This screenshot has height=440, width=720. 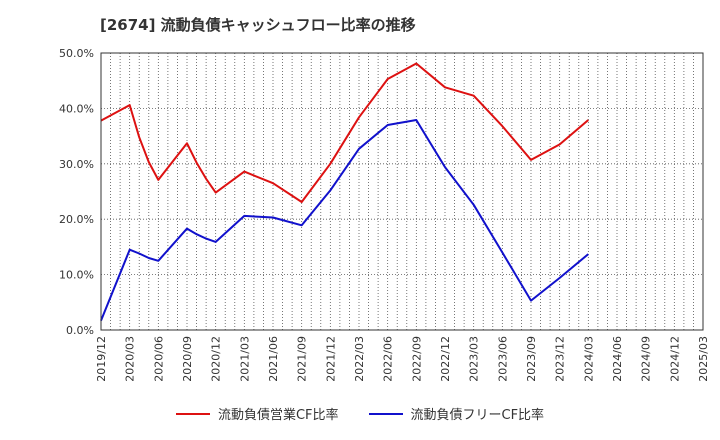 I want to click on y-tick-label: 30.0%, so click(x=76, y=164).